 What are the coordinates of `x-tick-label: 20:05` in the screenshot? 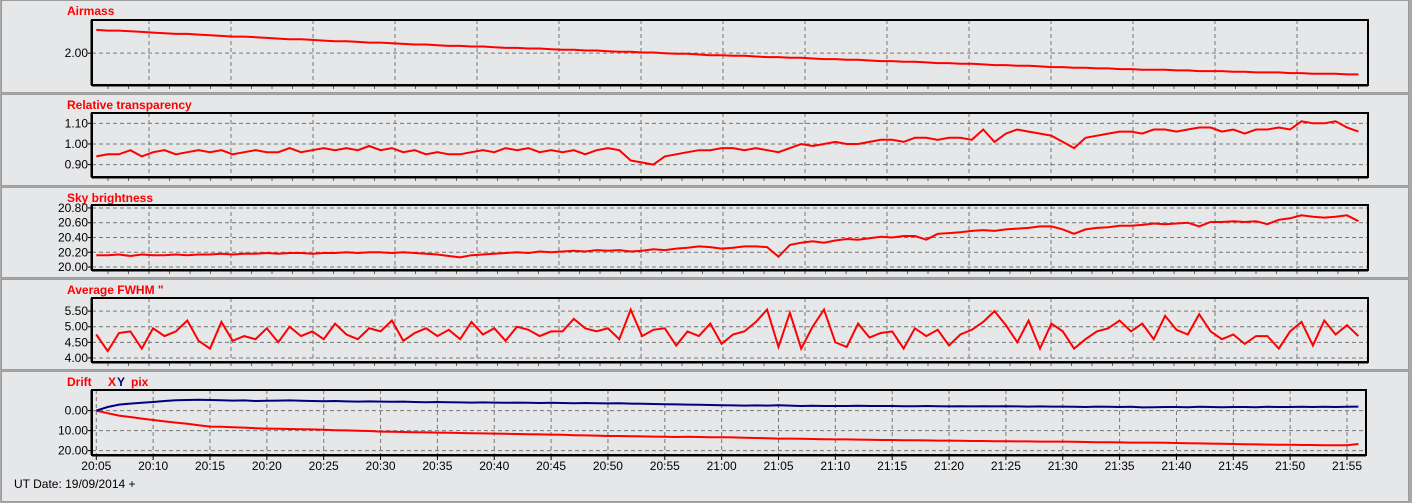 It's located at (96, 466).